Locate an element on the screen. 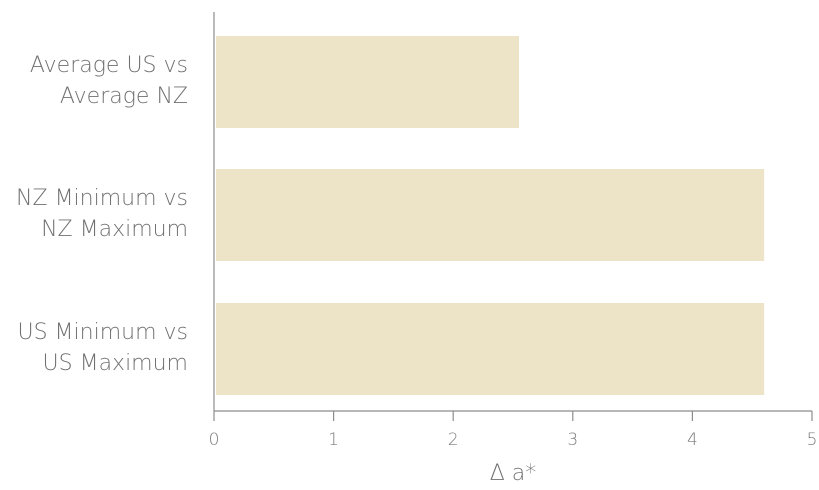 The width and height of the screenshot is (819, 490). x-tick-label: 2 is located at coordinates (453, 440).